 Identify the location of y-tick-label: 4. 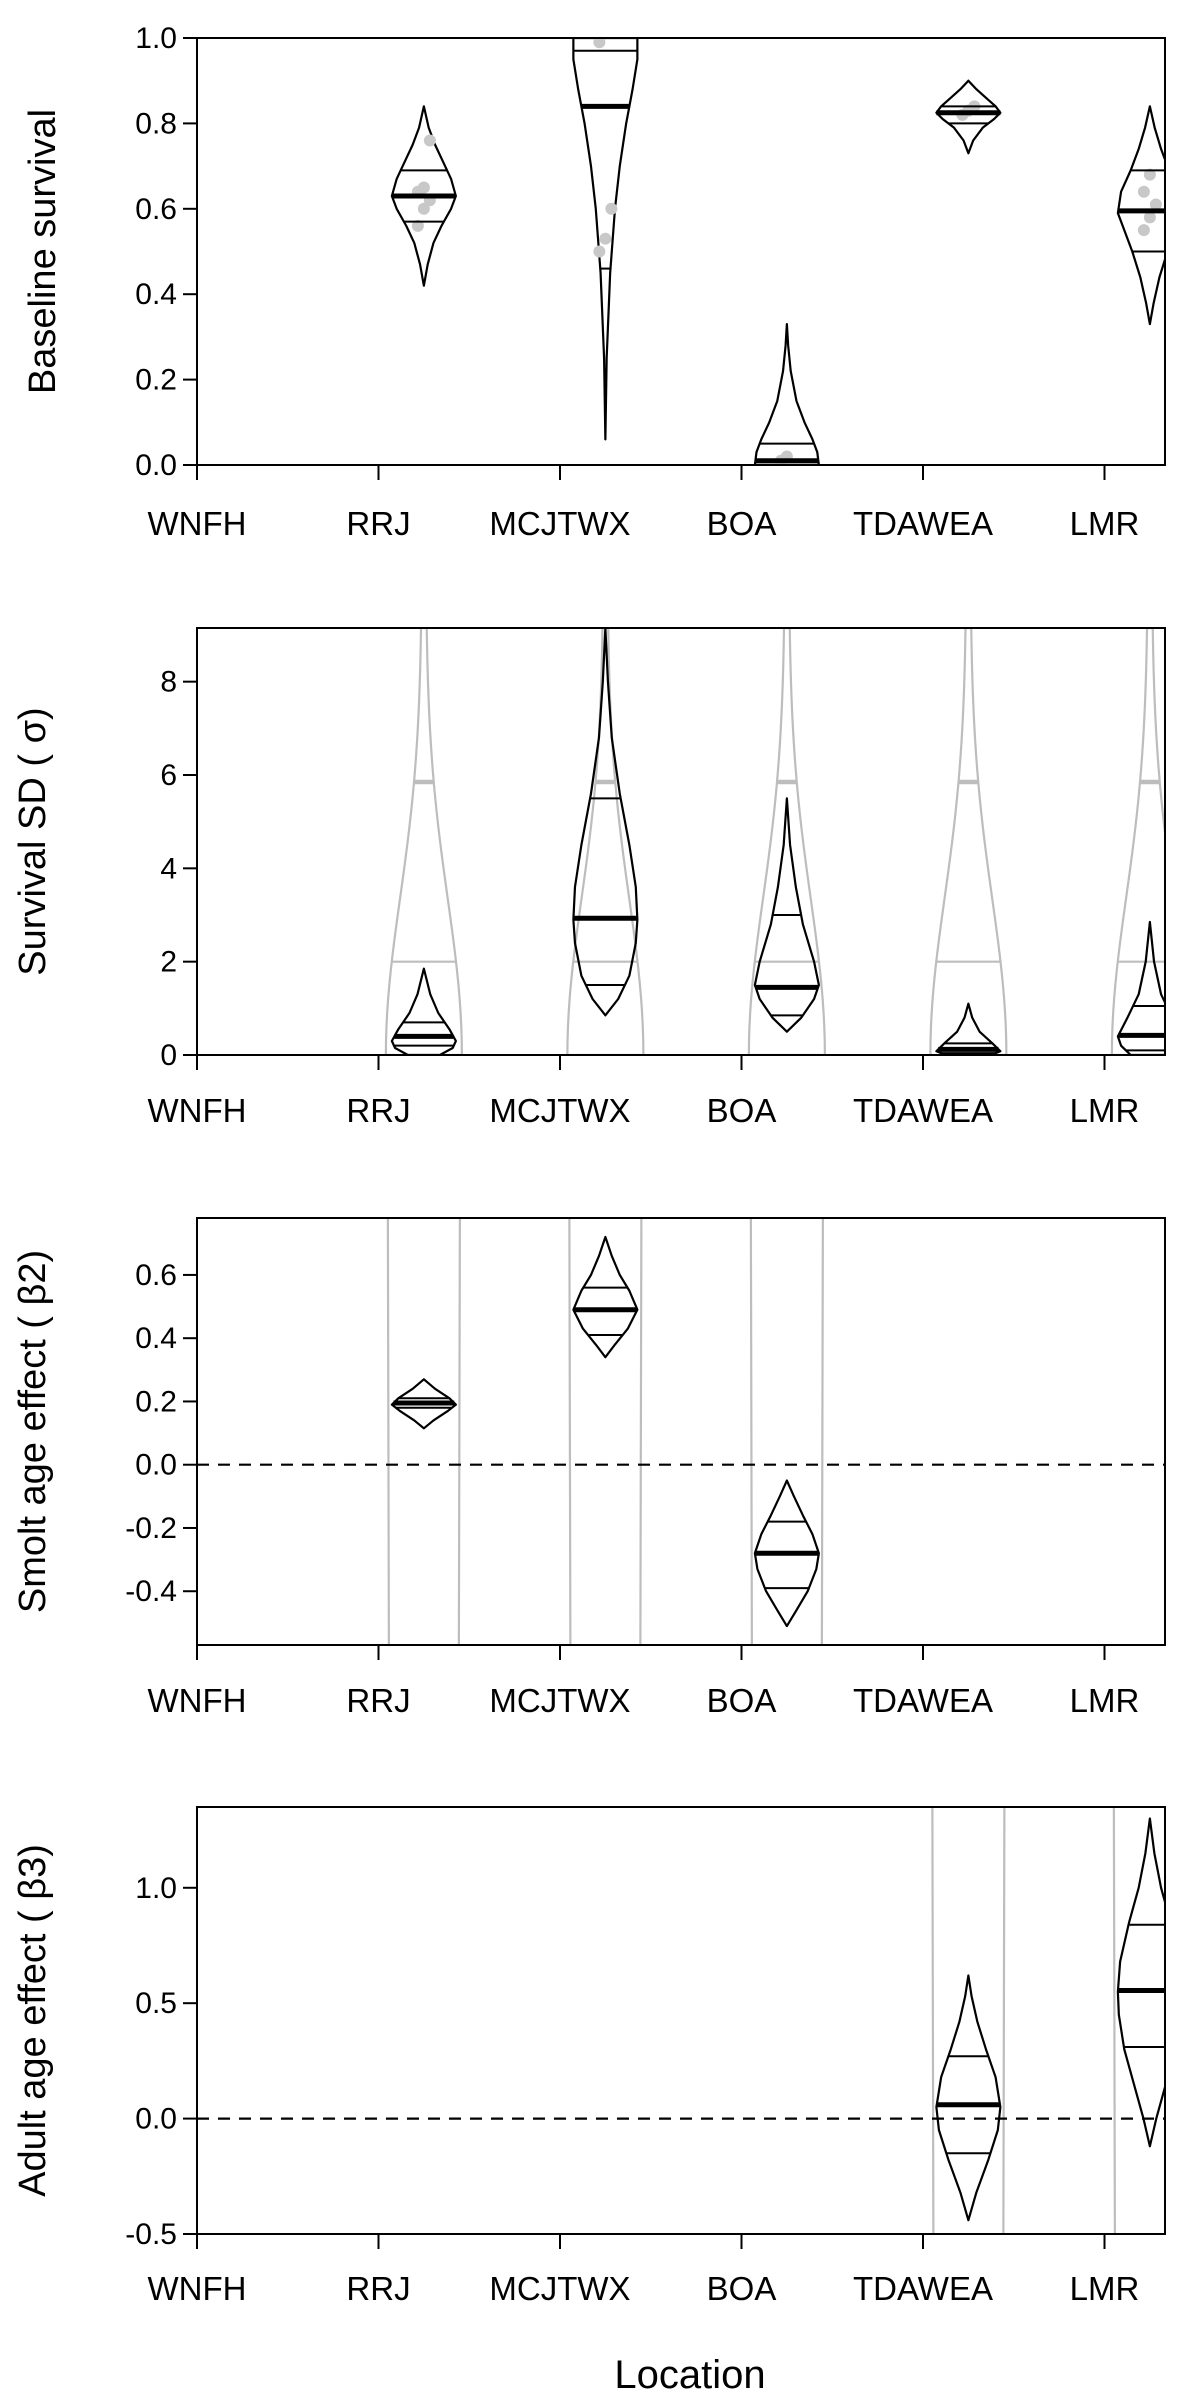
(168, 868).